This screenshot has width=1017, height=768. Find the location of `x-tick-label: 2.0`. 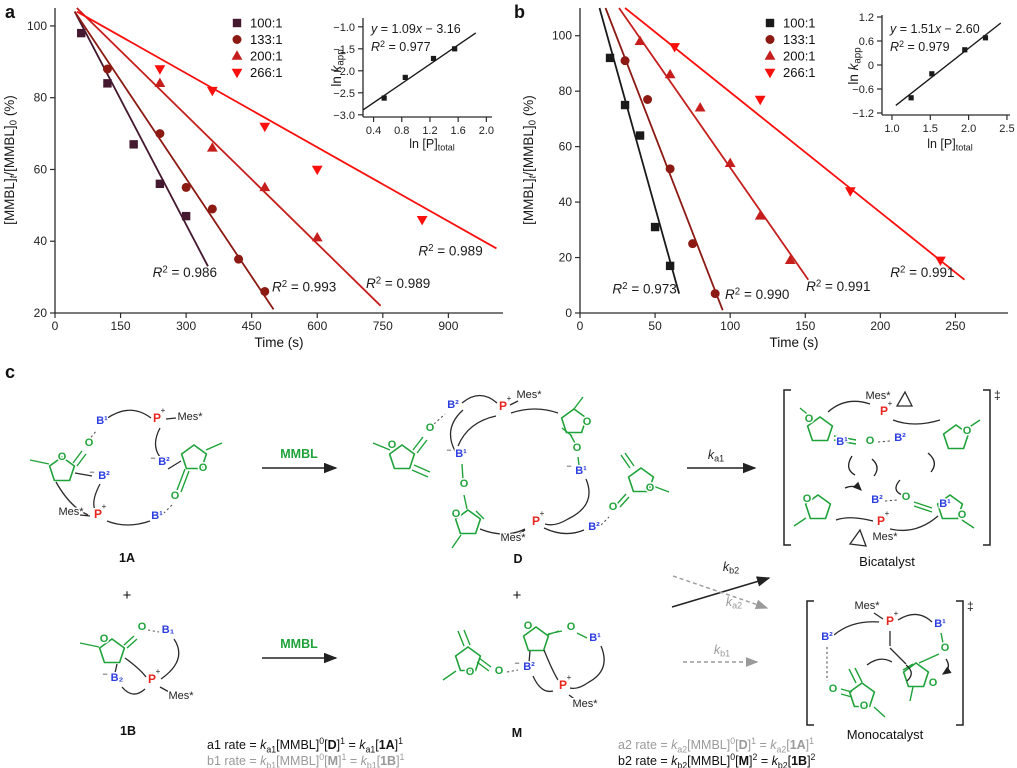

x-tick-label: 2.0 is located at coordinates (486, 131).